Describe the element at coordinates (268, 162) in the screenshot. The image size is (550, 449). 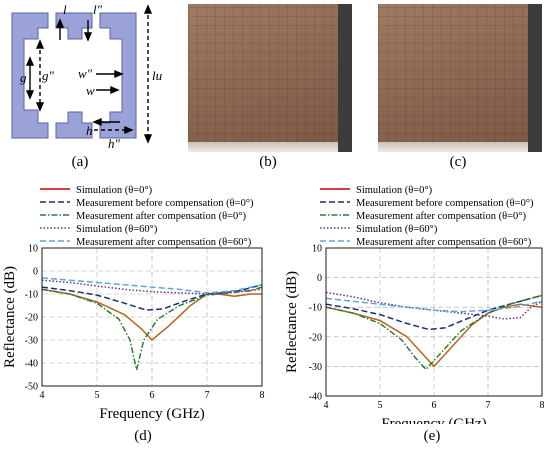
I see `caption-b: (b)` at that location.